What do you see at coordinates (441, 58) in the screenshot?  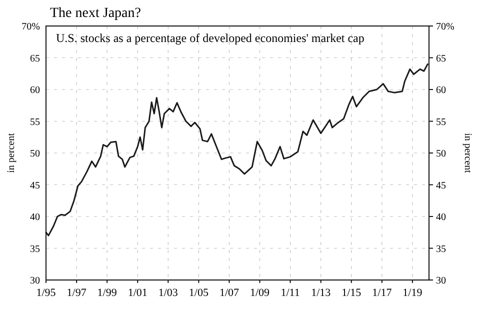 I see `y2-tick-label: 65` at bounding box center [441, 58].